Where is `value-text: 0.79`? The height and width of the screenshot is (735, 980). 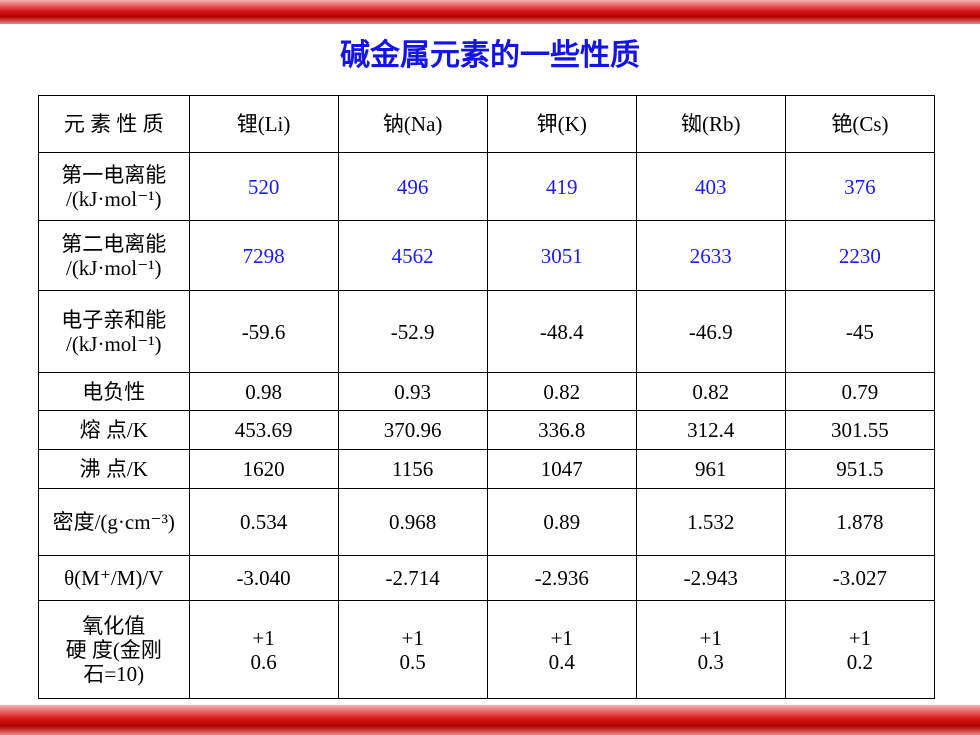 value-text: 0.79 is located at coordinates (860, 391).